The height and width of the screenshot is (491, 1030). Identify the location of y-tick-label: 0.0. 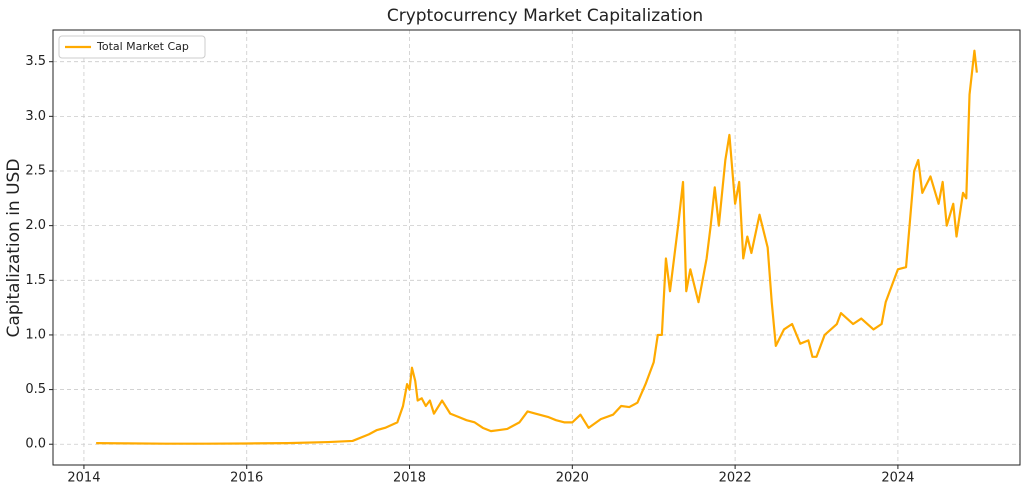
(35, 444).